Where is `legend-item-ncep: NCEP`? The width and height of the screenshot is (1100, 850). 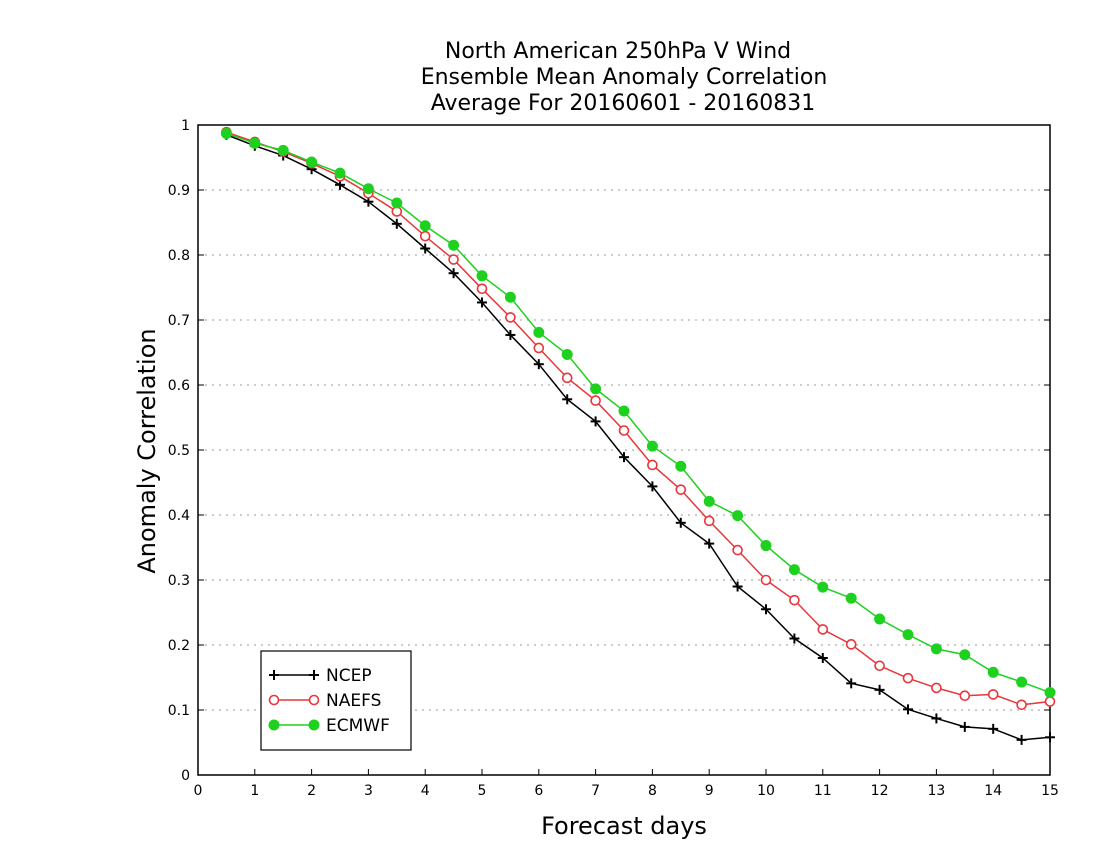
legend-item-ncep: NCEP is located at coordinates (320, 676).